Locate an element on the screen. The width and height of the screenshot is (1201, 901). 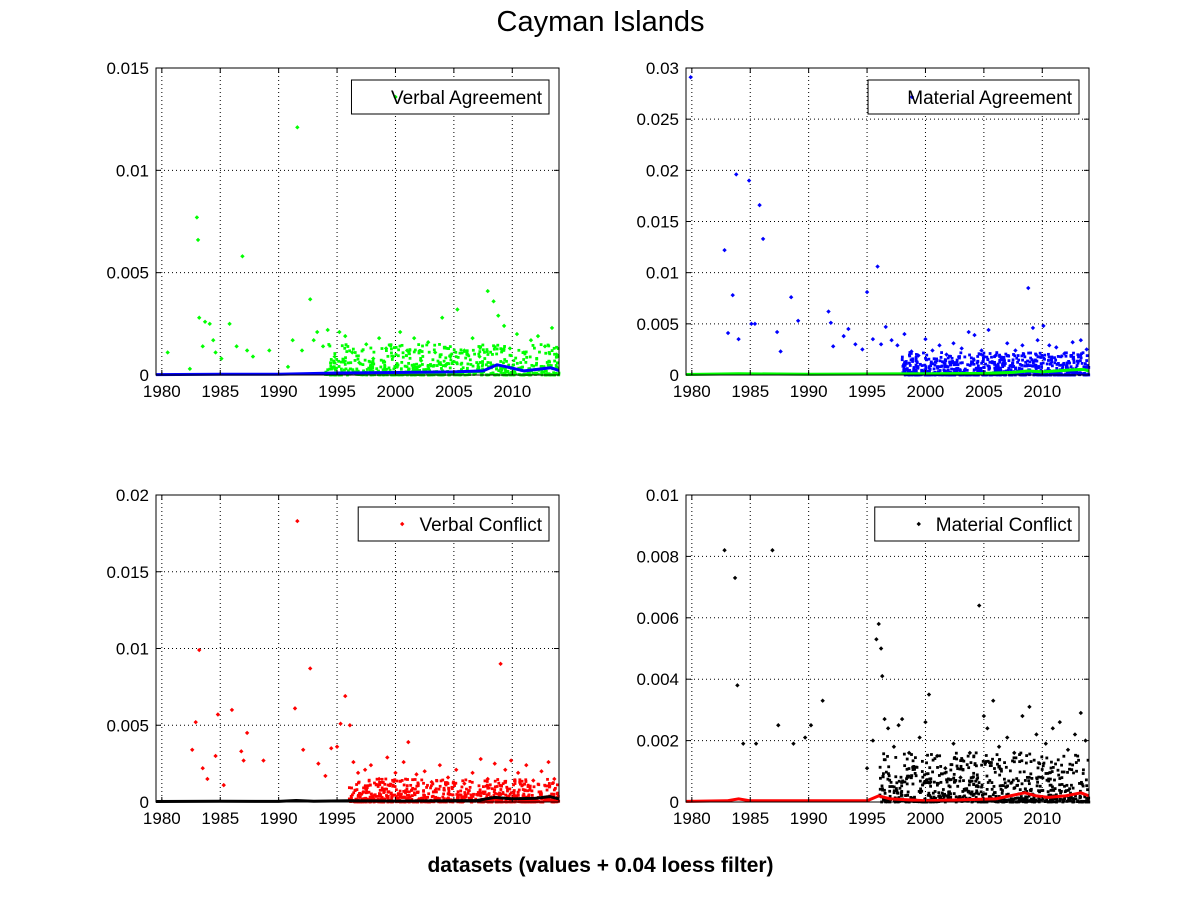
x-tick-label: 2010 is located at coordinates (512, 818).